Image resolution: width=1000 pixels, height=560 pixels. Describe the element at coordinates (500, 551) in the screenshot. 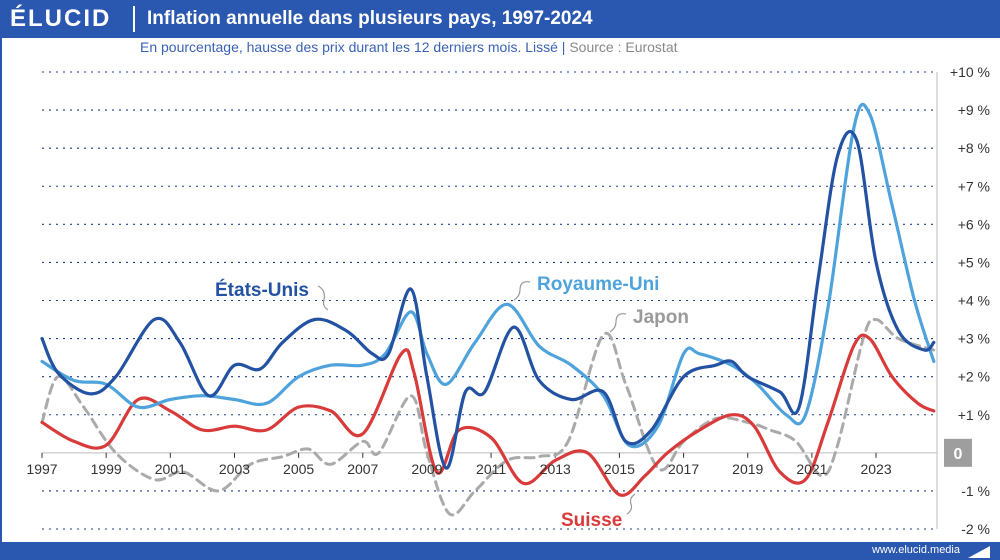

I see `footer-bar: www.elucid.media` at that location.